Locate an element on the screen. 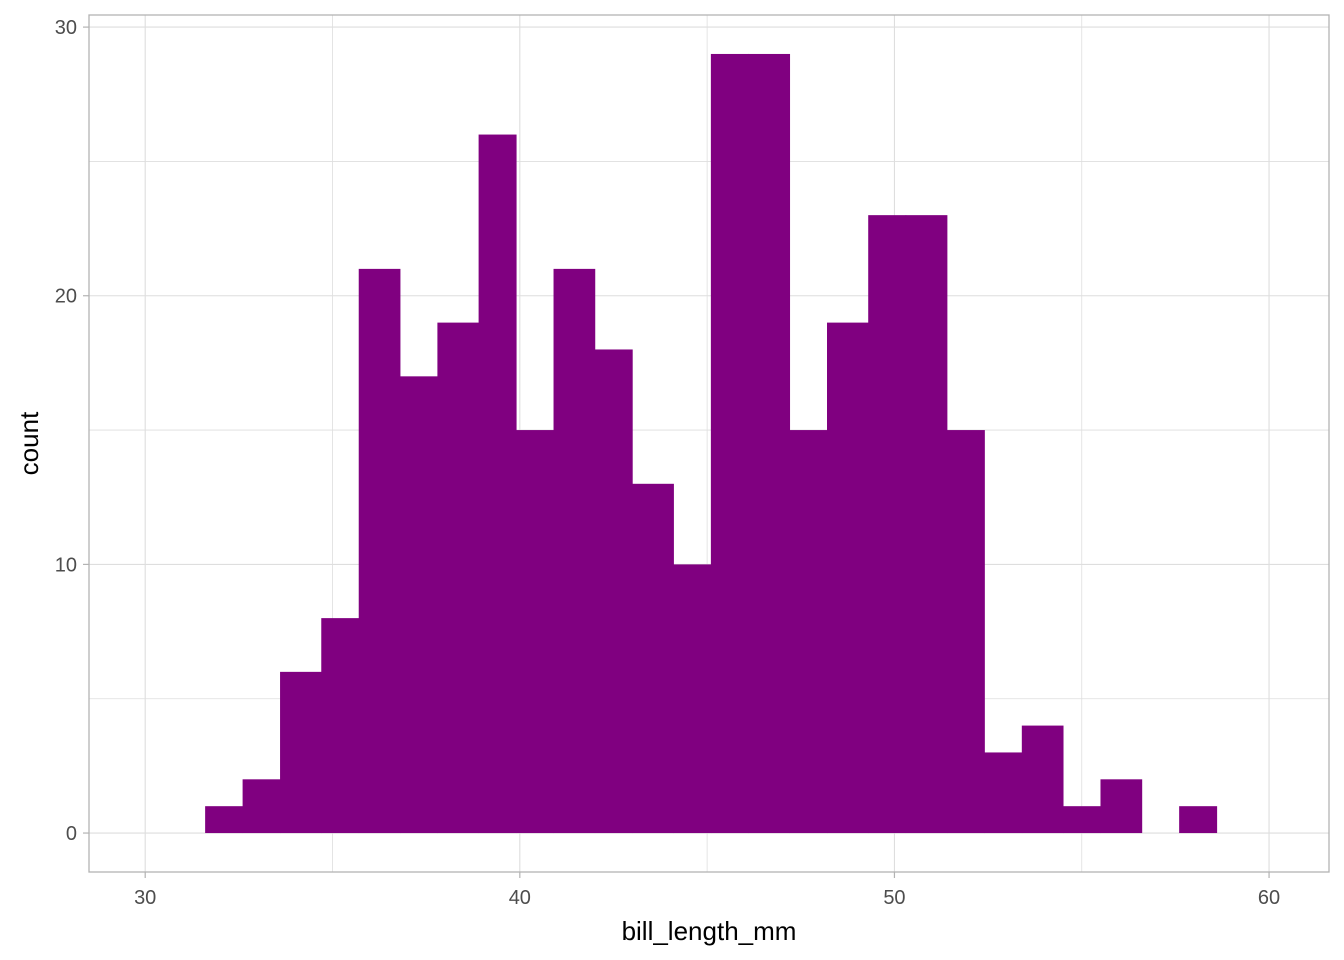 The image size is (1344, 960). y-tick-label: 20 is located at coordinates (66, 297).